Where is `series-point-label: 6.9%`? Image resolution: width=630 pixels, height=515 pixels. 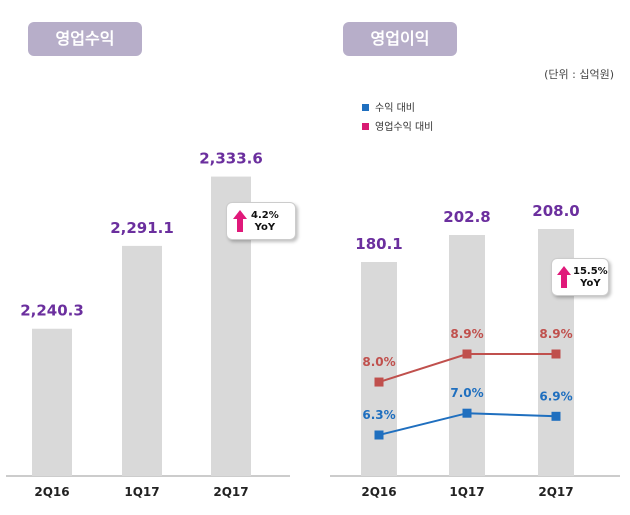
series-point-label: 6.9% is located at coordinates (555, 396).